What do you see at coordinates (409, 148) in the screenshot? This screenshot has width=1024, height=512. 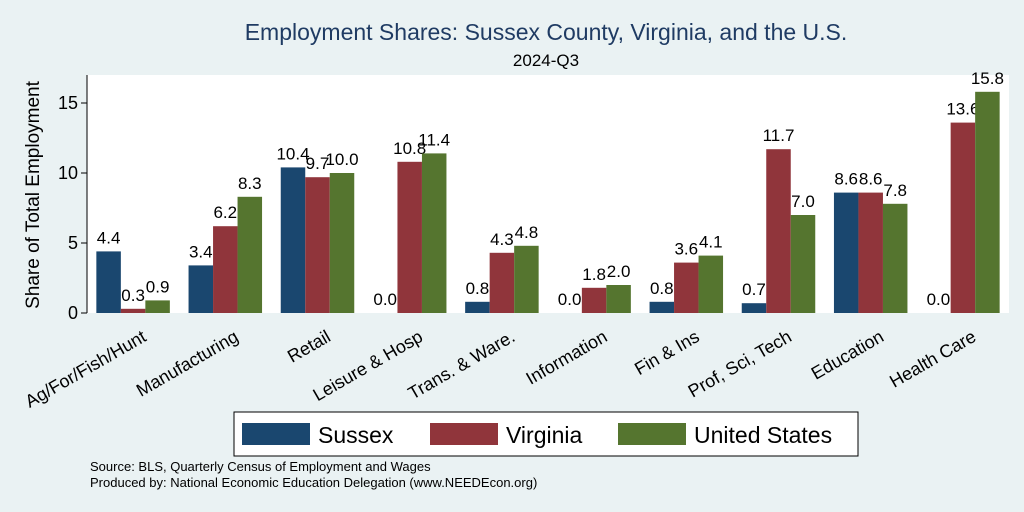 I see `data-label: 10.8` at bounding box center [409, 148].